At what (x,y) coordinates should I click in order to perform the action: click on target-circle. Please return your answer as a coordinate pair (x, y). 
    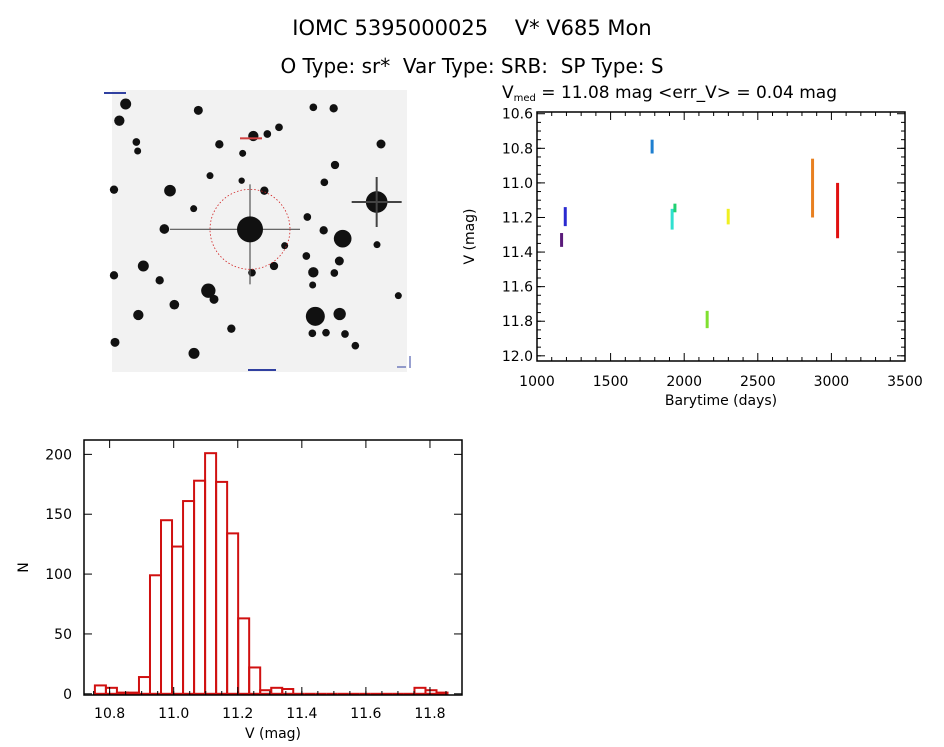
    Looking at the image, I should click on (250, 229).